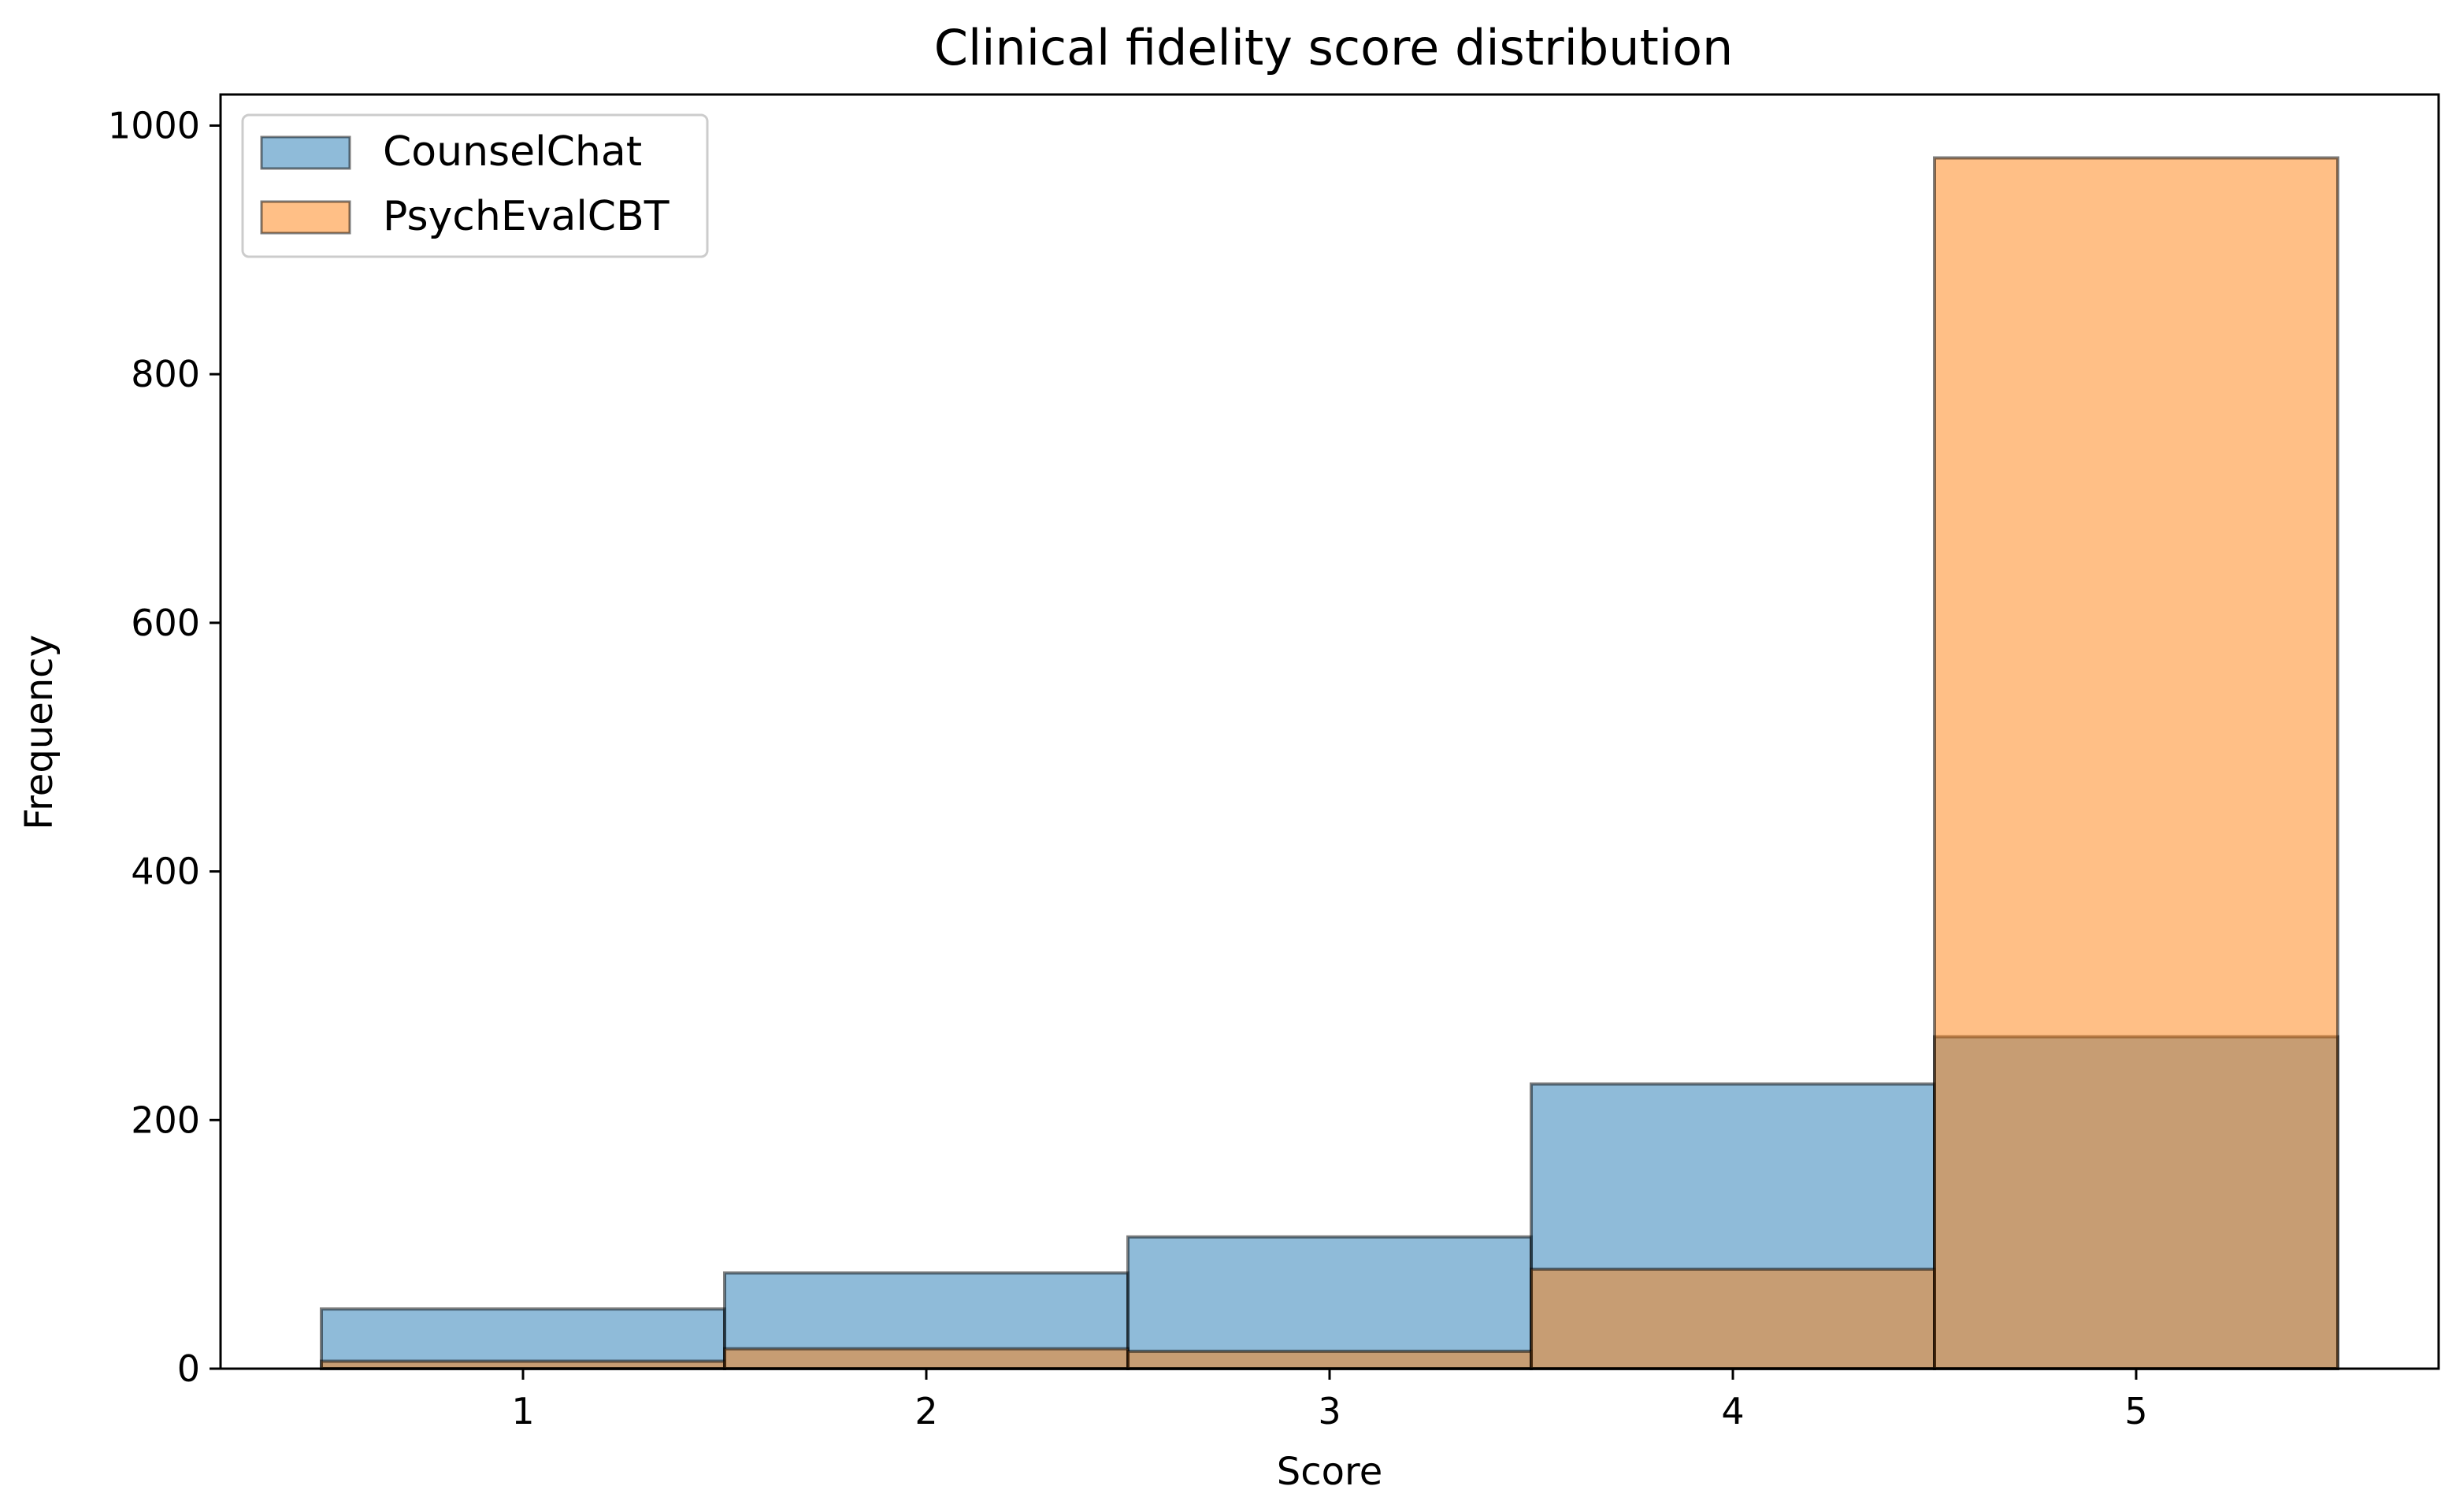 This screenshot has width=2452, height=1512. I want to click on chart-title: Clinical fidelity score distribution, so click(1334, 47).